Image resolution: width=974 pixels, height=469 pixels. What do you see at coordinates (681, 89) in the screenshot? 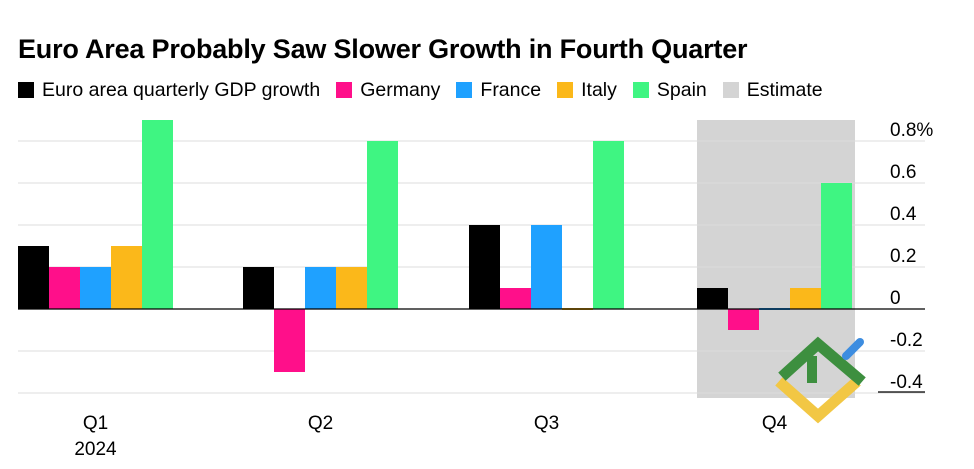
I see `legend-label: Spain` at bounding box center [681, 89].